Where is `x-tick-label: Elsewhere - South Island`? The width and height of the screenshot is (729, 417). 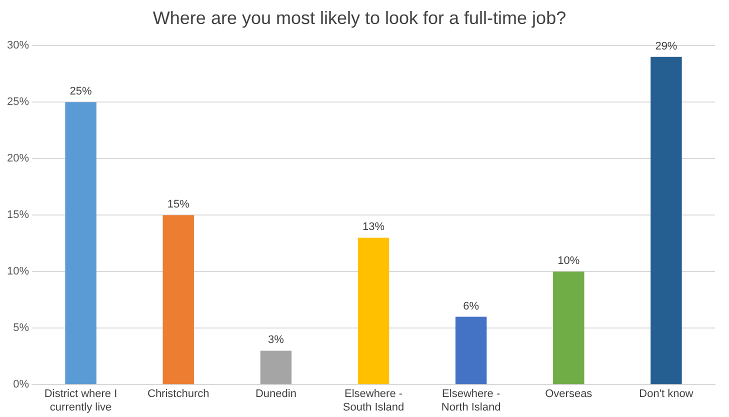
x-tick-label: Elsewhere - South Island is located at coordinates (373, 401).